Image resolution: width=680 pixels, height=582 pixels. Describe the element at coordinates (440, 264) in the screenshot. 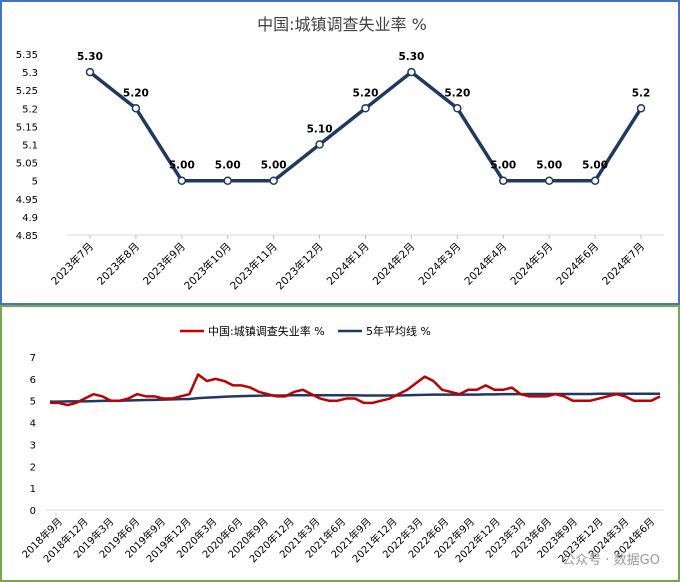

I see `x-tick-label: 2024年3月` at that location.